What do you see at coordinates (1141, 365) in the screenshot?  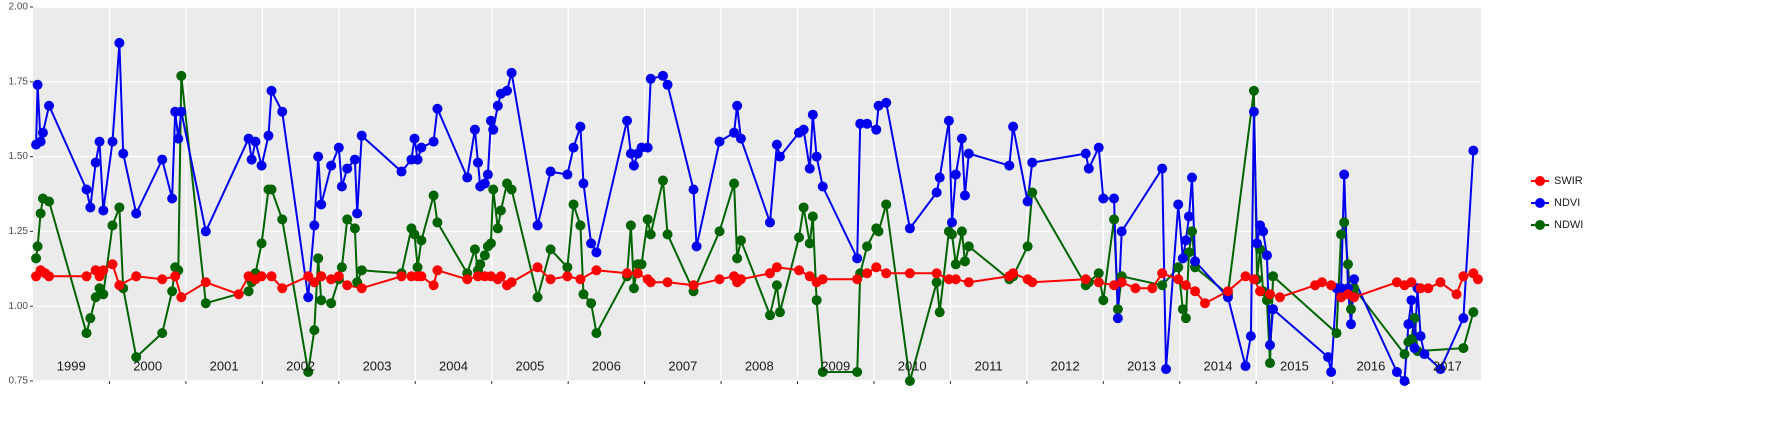 I see `x-tick-label: 2013` at bounding box center [1141, 365].